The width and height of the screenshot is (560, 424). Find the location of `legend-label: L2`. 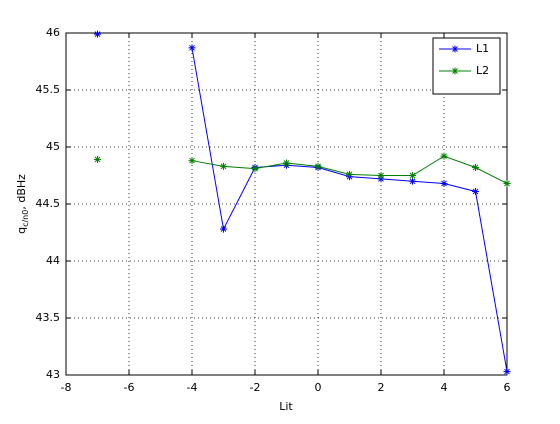

legend-label: L2 is located at coordinates (482, 70).